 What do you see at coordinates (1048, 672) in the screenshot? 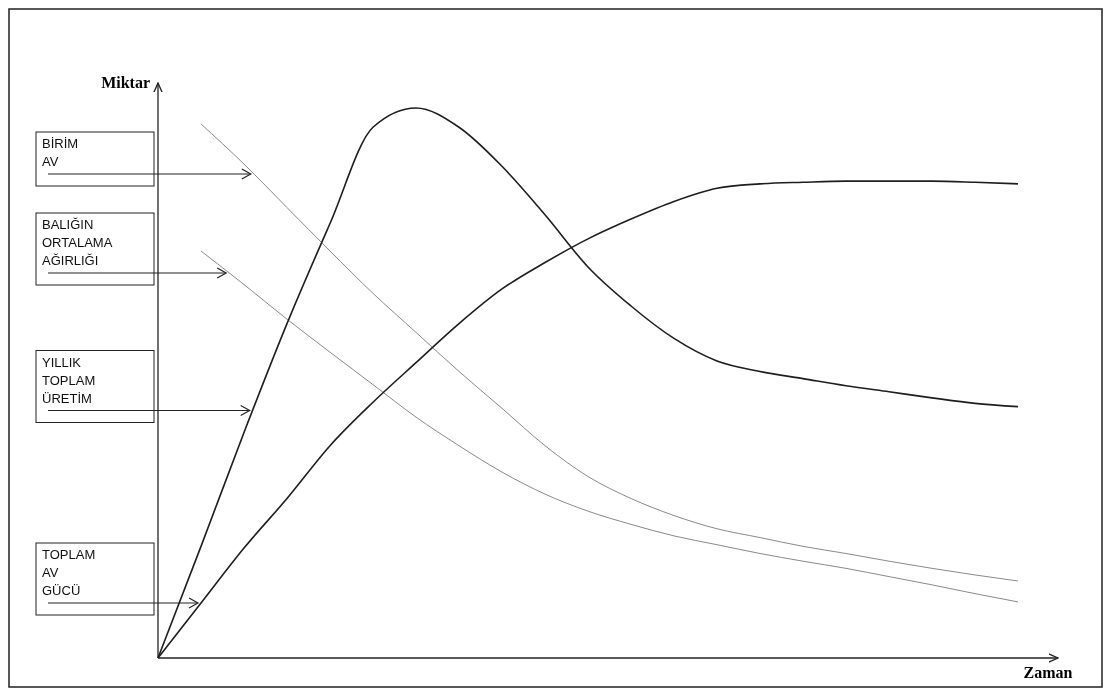
I see `x-axis-title: Zaman` at bounding box center [1048, 672].